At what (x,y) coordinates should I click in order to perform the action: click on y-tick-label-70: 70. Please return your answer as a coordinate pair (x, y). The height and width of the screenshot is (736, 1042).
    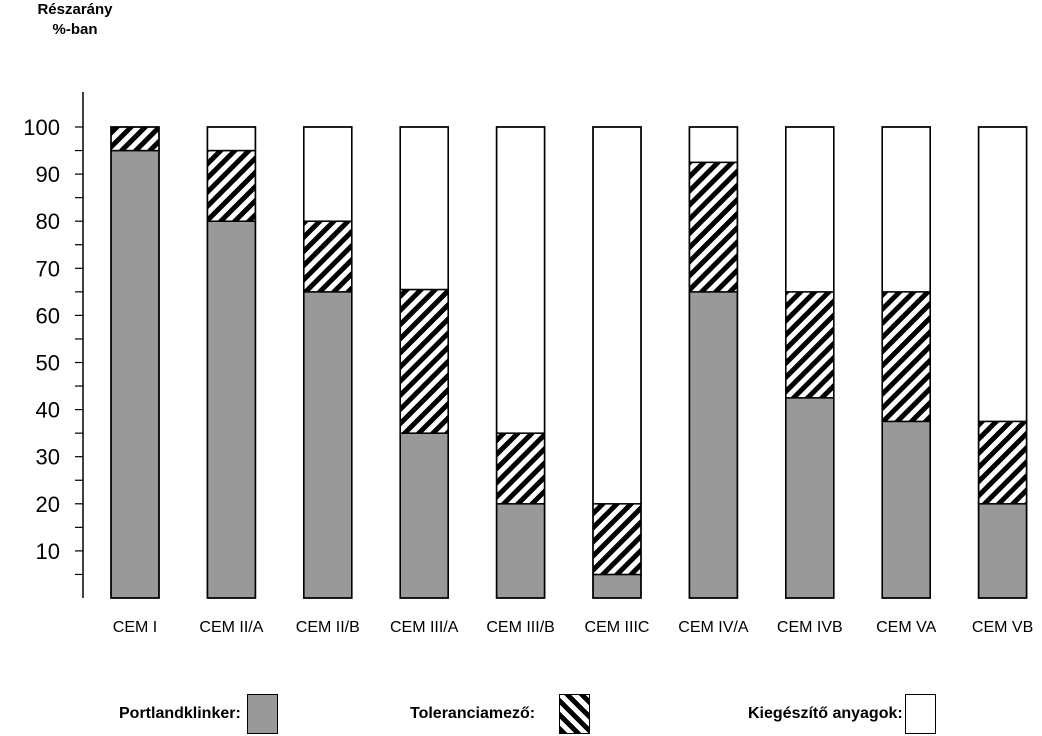
    Looking at the image, I should click on (48, 268).